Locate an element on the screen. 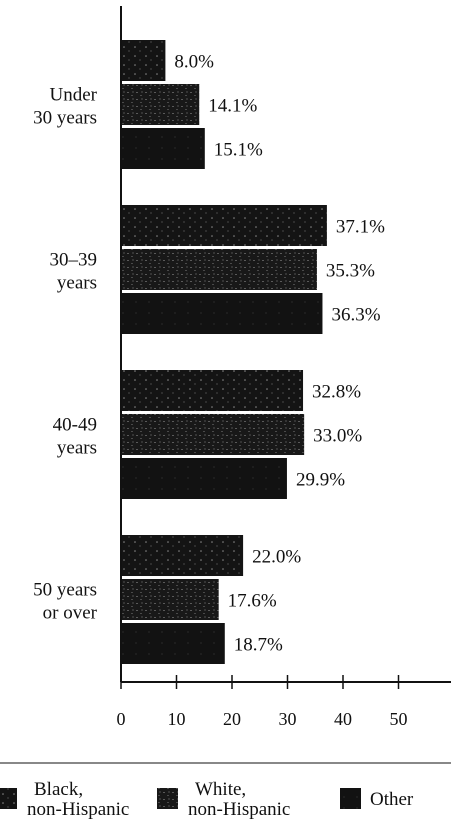 This screenshot has width=451, height=828. x-tick-label: 30 is located at coordinates (288, 719).